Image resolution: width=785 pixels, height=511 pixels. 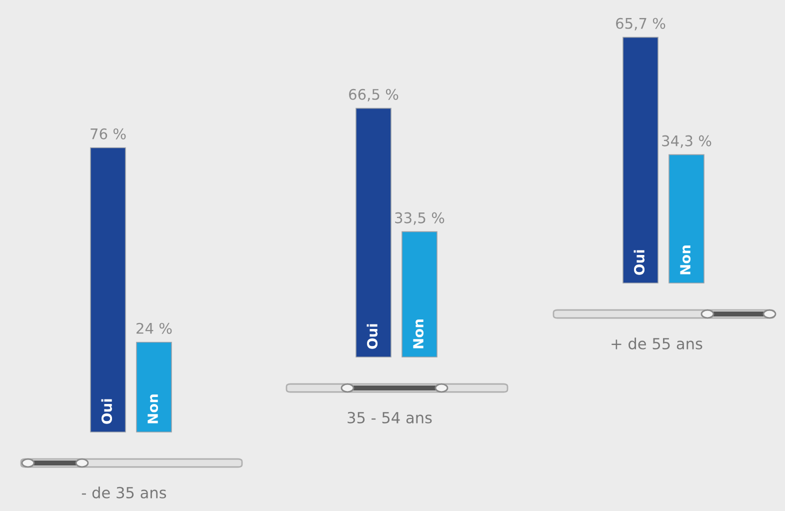 What do you see at coordinates (657, 344) in the screenshot?
I see `x-axis-title: + de 55 ans` at bounding box center [657, 344].